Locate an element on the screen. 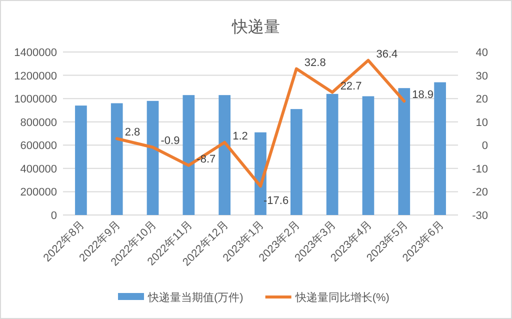  y-tick-label: 400000 is located at coordinates (38, 169).